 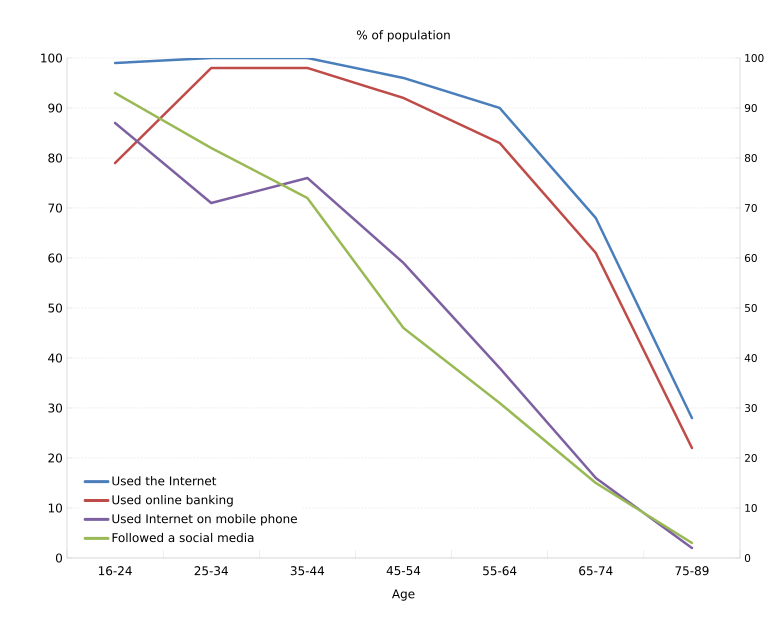 What do you see at coordinates (750, 358) in the screenshot?
I see `y2-tick-label: 40` at bounding box center [750, 358].